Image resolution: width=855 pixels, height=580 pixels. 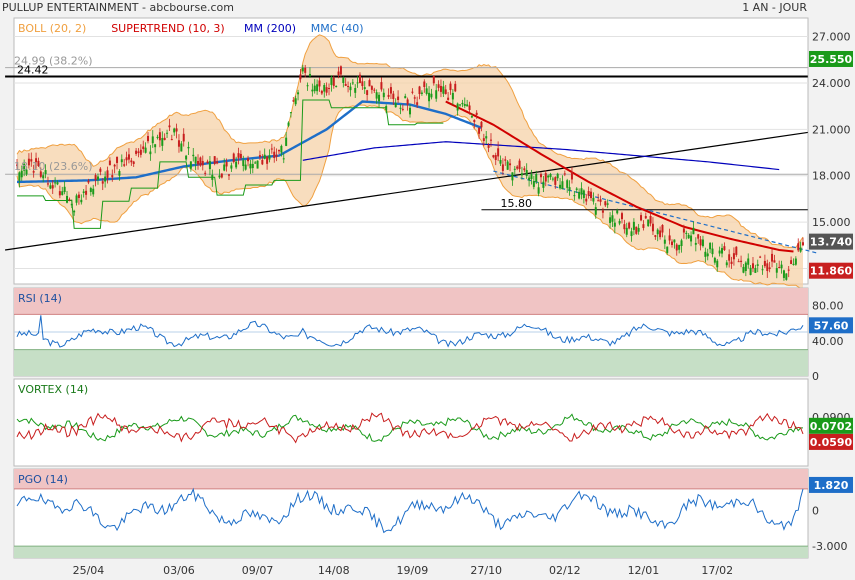 What do you see at coordinates (517, 203) in the screenshot?
I see `support-label: 15.80` at bounding box center [517, 203].